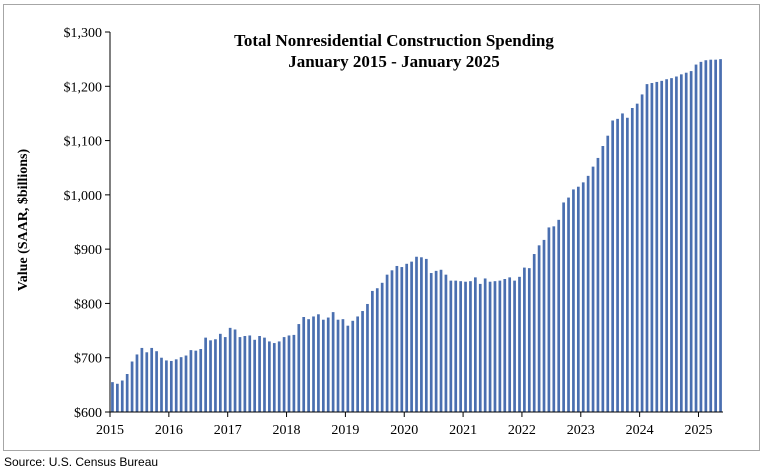 This screenshot has width=768, height=474. What do you see at coordinates (345, 430) in the screenshot?
I see `x-tick-label: 2019` at bounding box center [345, 430].